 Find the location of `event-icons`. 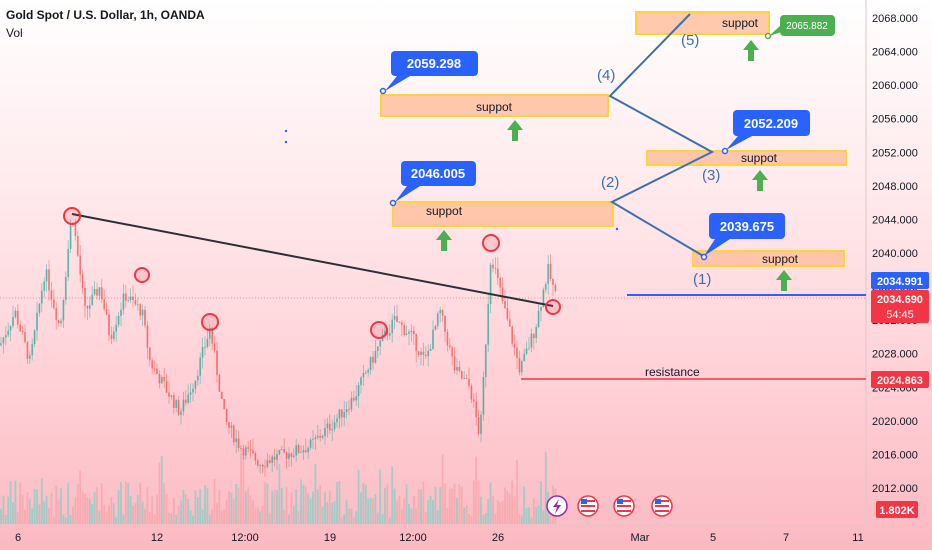

event-icons is located at coordinates (609, 506).